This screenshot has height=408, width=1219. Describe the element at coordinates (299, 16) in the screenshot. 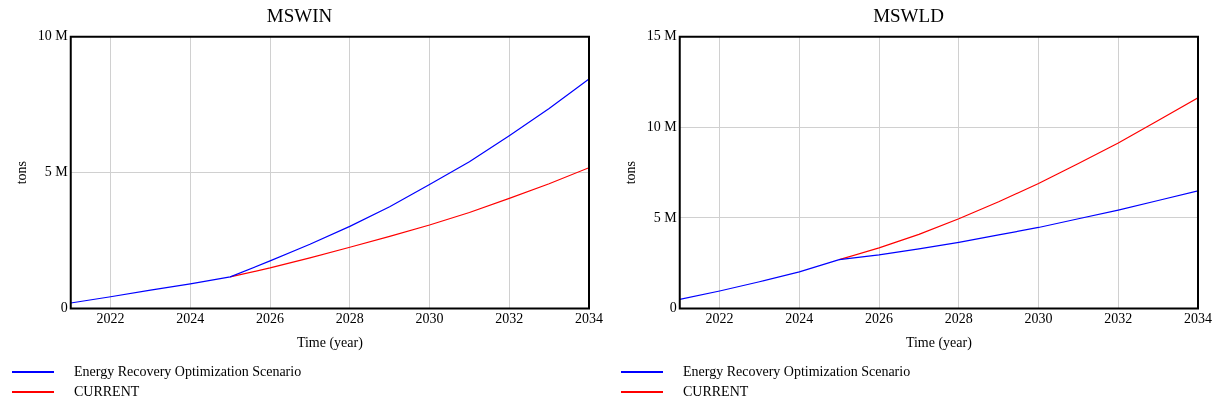

I see `chart-title: MSWIN` at that location.